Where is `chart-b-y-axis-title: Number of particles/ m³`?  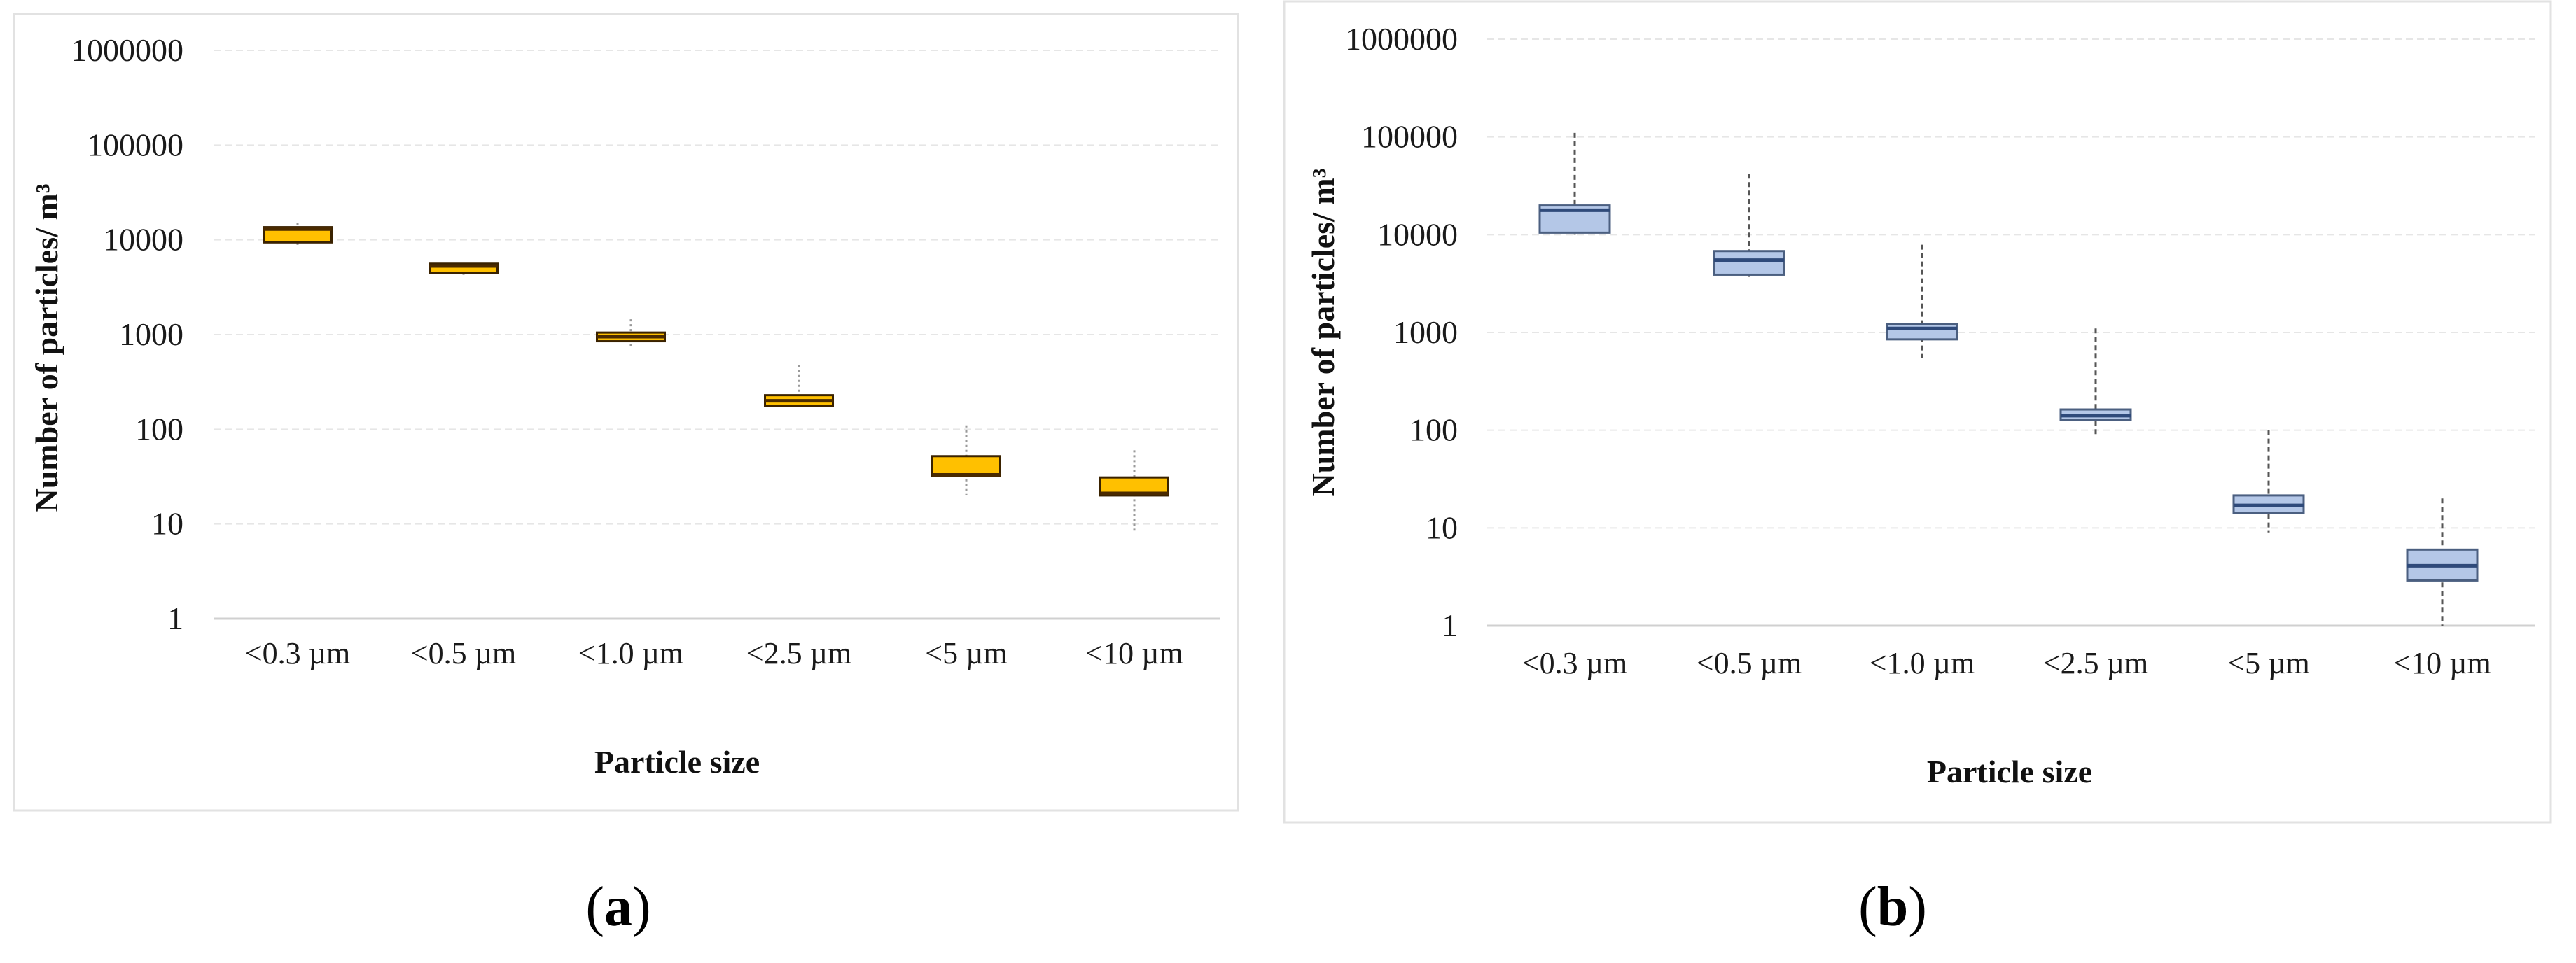
chart-b-y-axis-title: Number of particles/ m³ is located at coordinates (1323, 332).